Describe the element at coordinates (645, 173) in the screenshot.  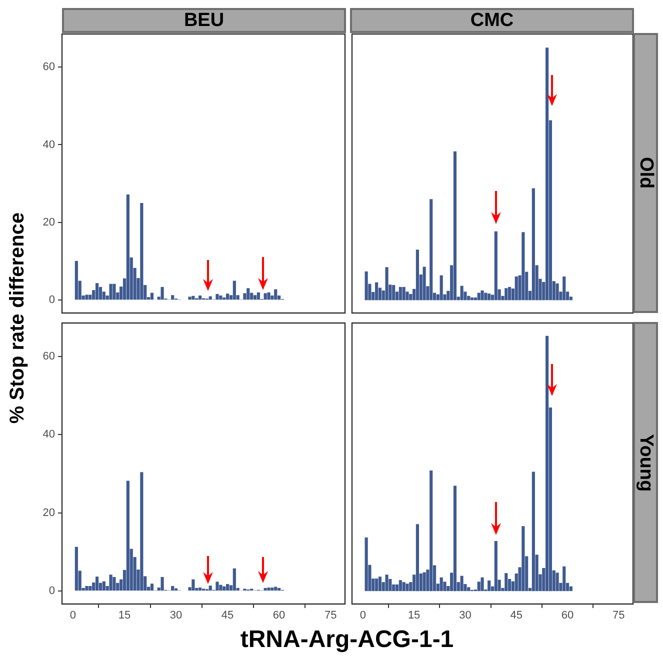
I see `y2-axis-title: Old` at that location.